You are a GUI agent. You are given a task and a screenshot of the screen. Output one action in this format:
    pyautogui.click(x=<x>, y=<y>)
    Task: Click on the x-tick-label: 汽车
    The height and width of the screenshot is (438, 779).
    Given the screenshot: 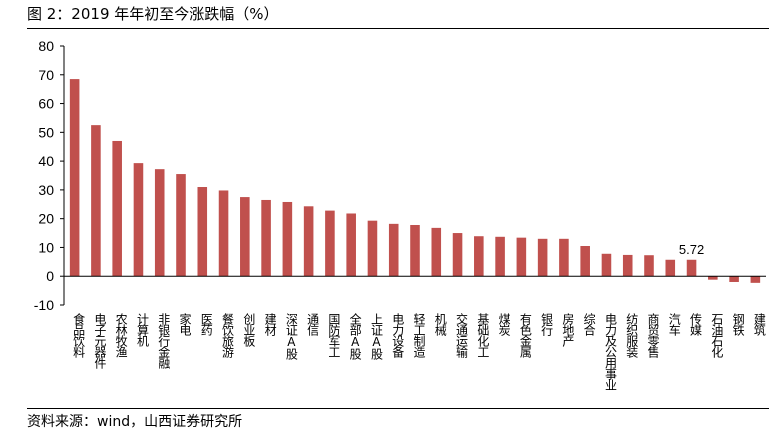 What is the action you would take?
    pyautogui.click(x=674, y=324)
    